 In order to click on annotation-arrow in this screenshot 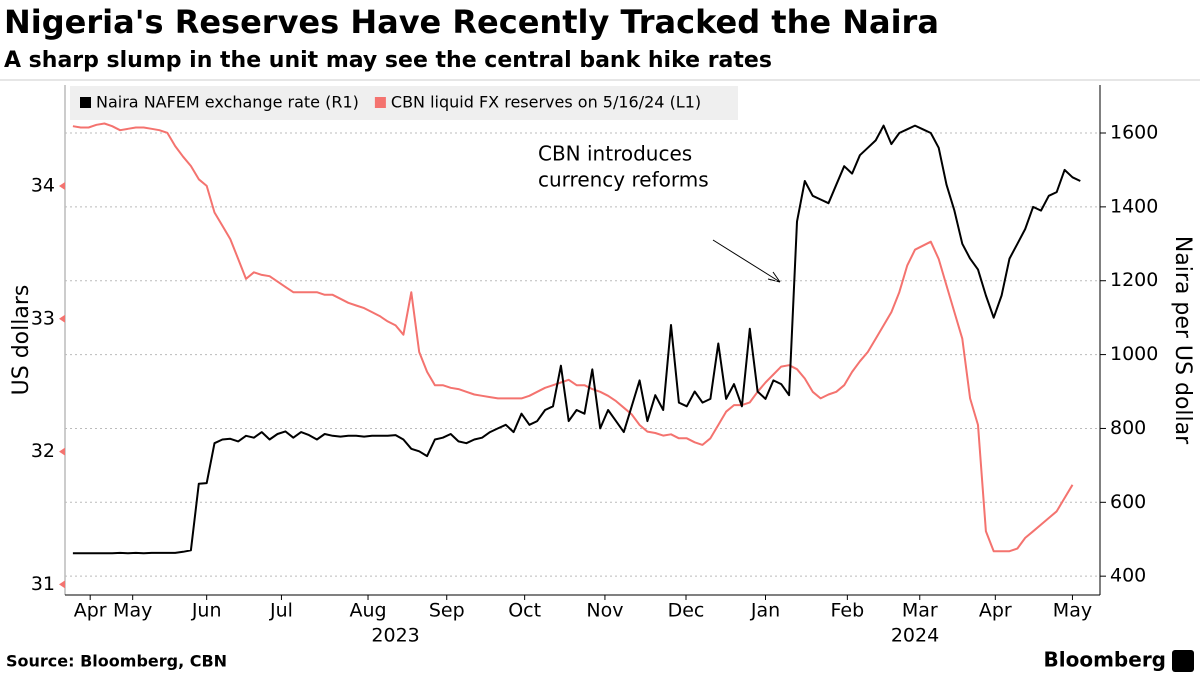, I will do `click(746, 261)`.